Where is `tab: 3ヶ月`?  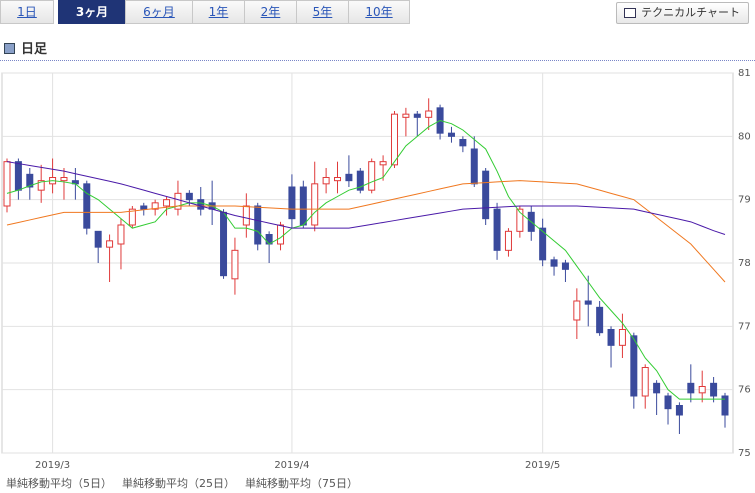
tab: 3ヶ月 is located at coordinates (92, 12).